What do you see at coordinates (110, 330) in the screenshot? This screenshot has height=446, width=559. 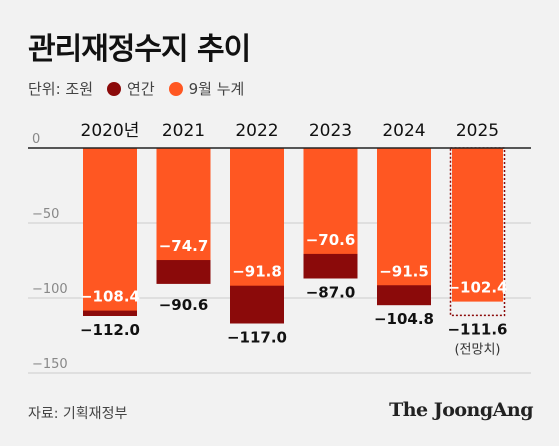 I see `annual-value-label: −112.0` at bounding box center [110, 330].